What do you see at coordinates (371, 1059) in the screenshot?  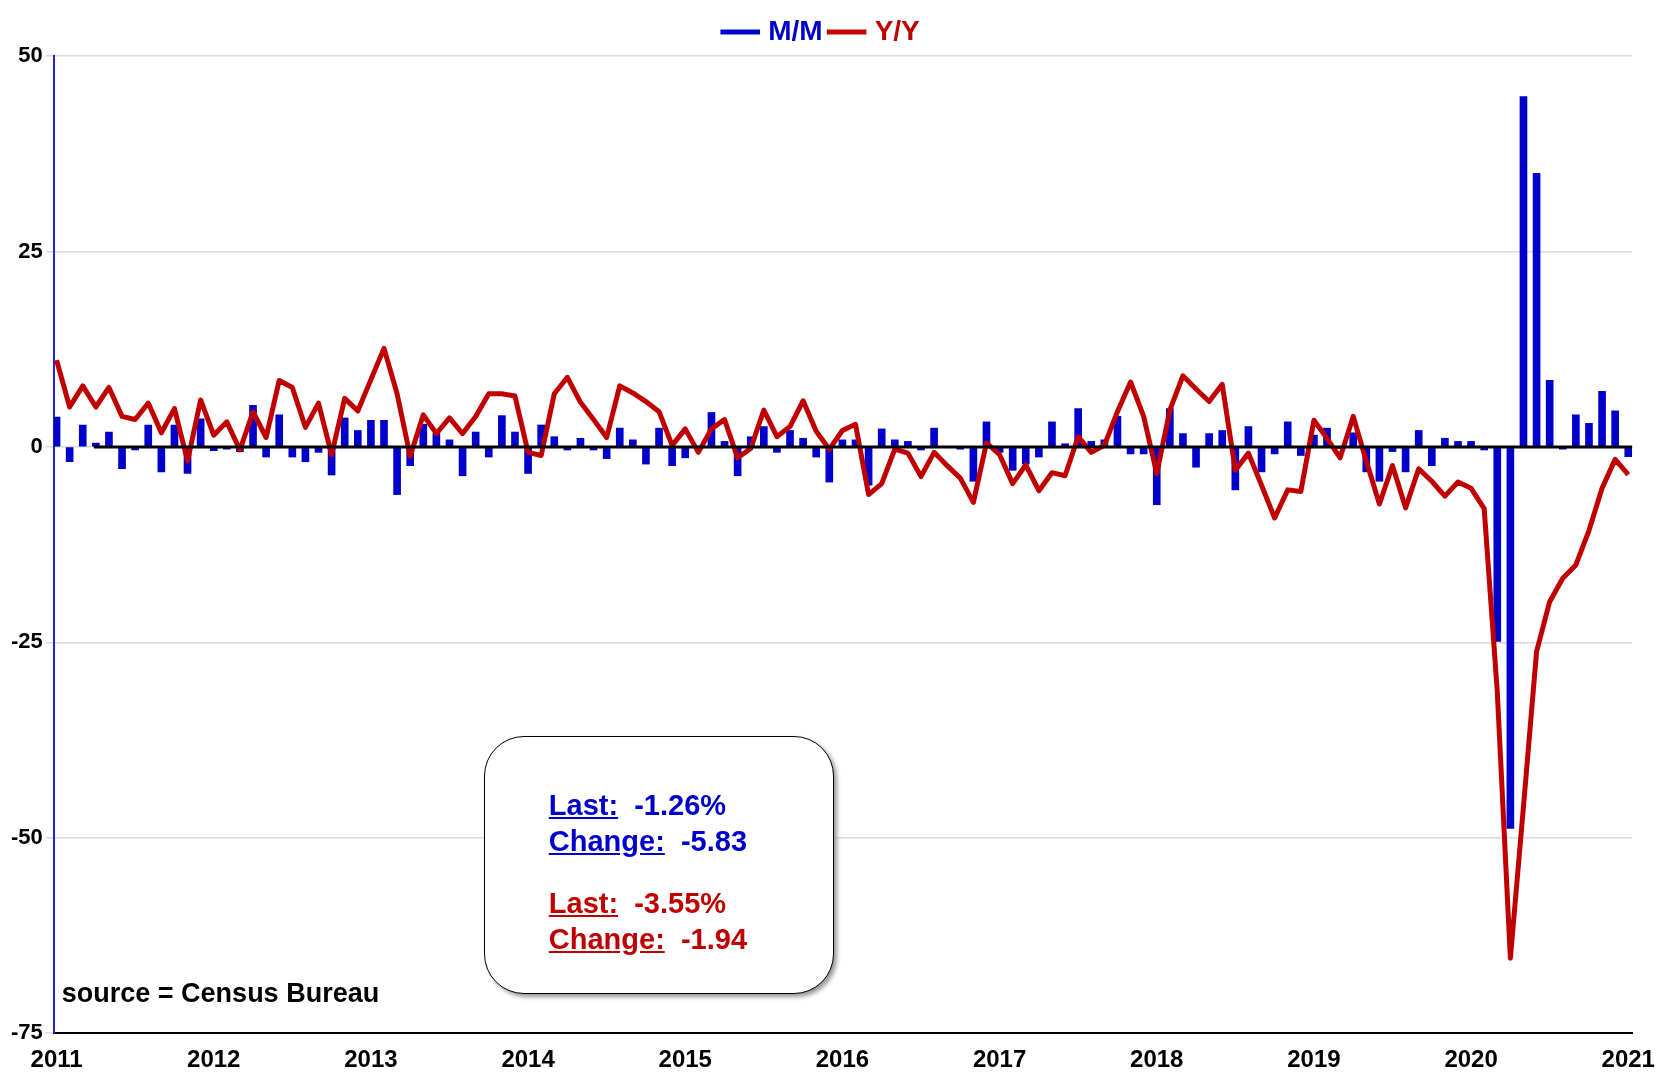 I see `x-tick-label: 2013` at bounding box center [371, 1059].